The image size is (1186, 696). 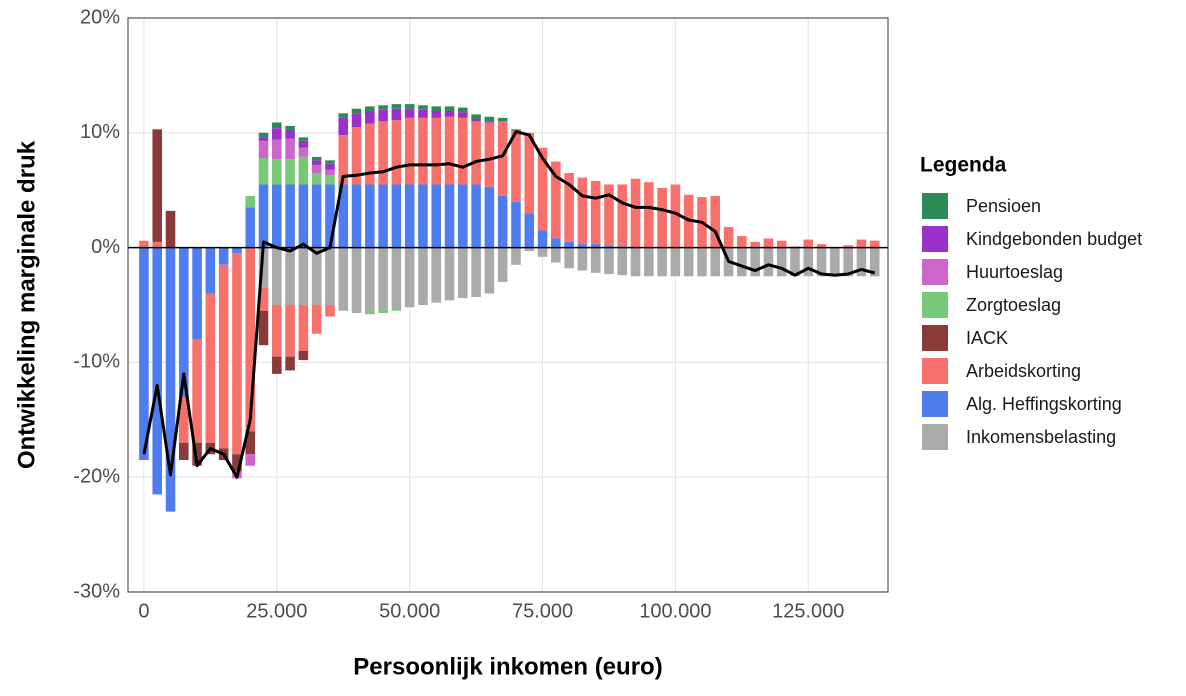 I want to click on legend-label: Kindgebonden budget, so click(x=1054, y=239).